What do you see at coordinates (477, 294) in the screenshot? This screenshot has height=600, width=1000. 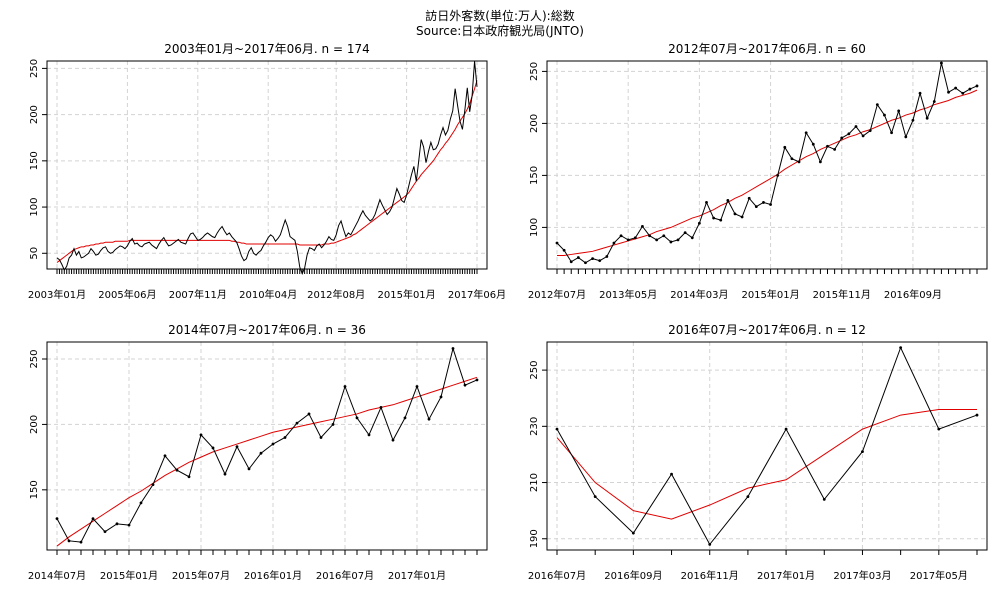 I see `x-tick-label: 2017年06月` at bounding box center [477, 294].